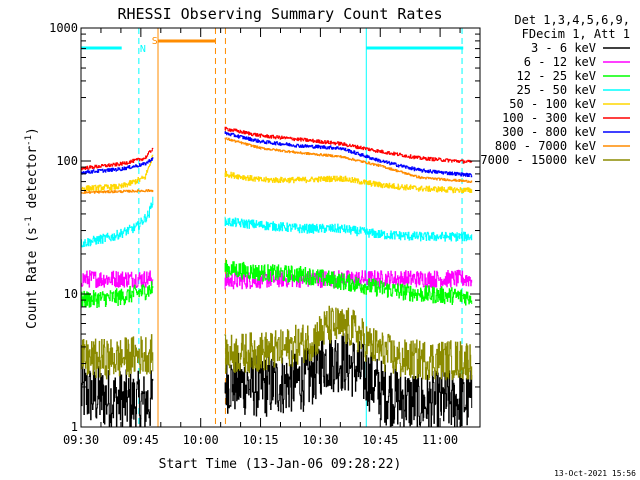  Describe the element at coordinates (538, 160) in the screenshot. I see `legend-label: 7000 - 15000 keV` at that location.